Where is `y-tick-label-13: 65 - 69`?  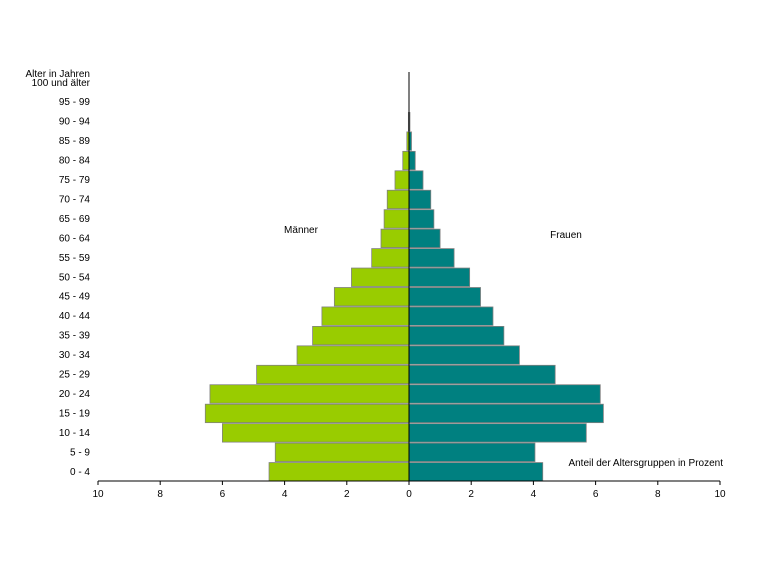 y-tick-label-13: 65 - 69 is located at coordinates (75, 219).